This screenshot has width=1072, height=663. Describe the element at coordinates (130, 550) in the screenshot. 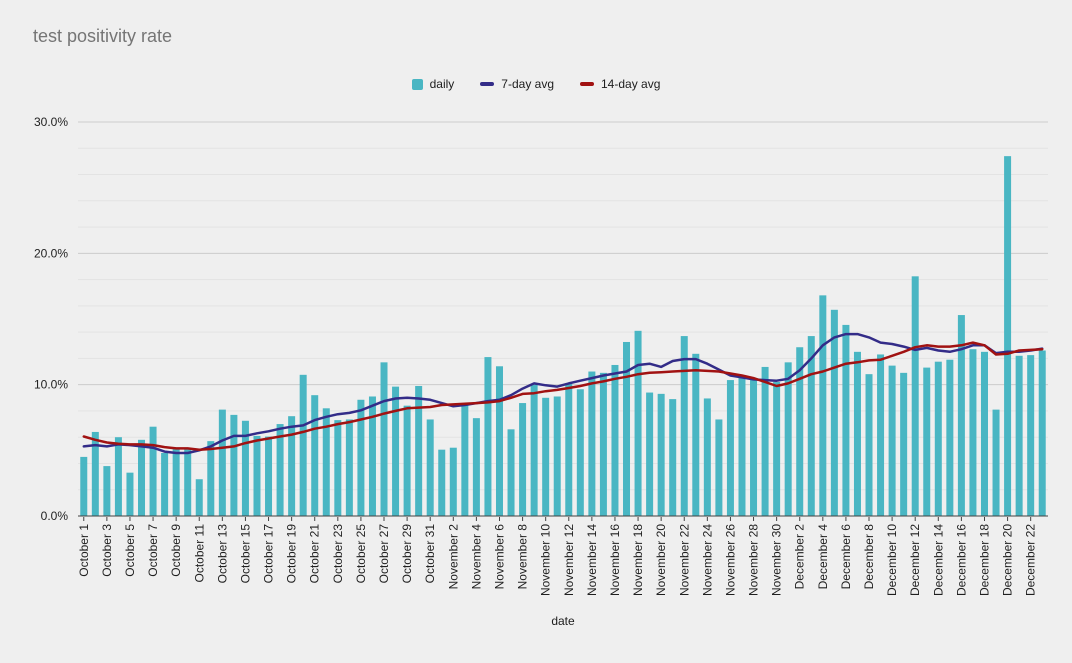

I see `x-axis-tick-label: October 5` at that location.